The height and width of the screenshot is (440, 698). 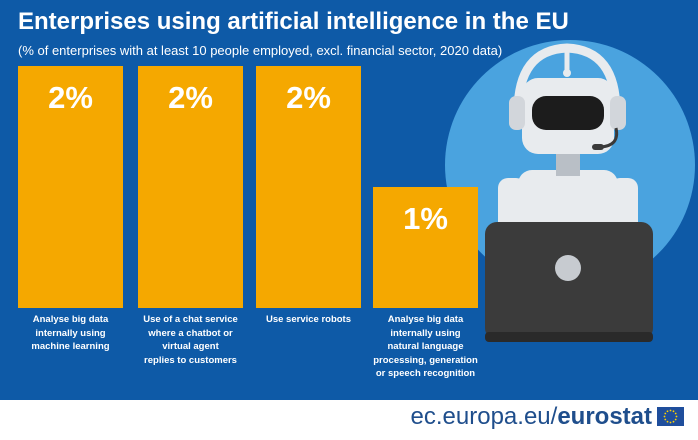 What do you see at coordinates (598, 147) in the screenshot?
I see `microphone-tip` at bounding box center [598, 147].